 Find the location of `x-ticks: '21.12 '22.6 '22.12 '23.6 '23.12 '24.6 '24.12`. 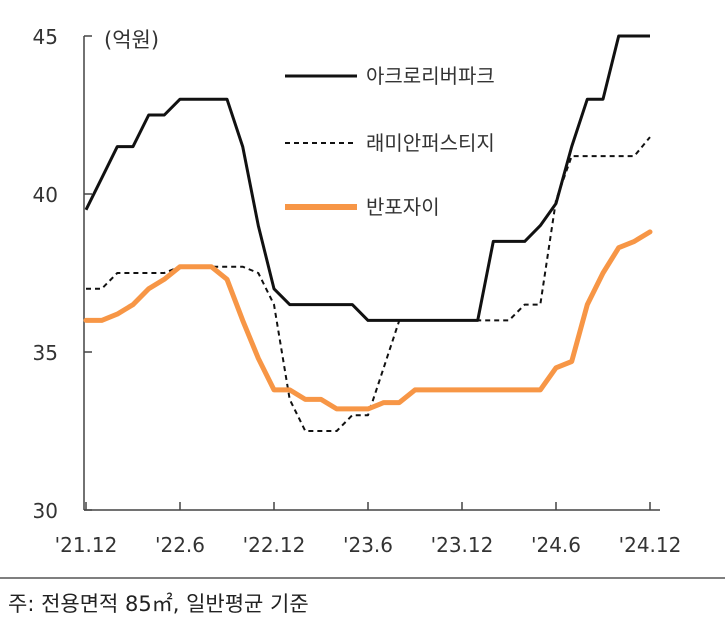

x-ticks: '21.12 '22.6 '22.12 '23.6 '23.12 '24.6 '24.12 is located at coordinates (368, 529).